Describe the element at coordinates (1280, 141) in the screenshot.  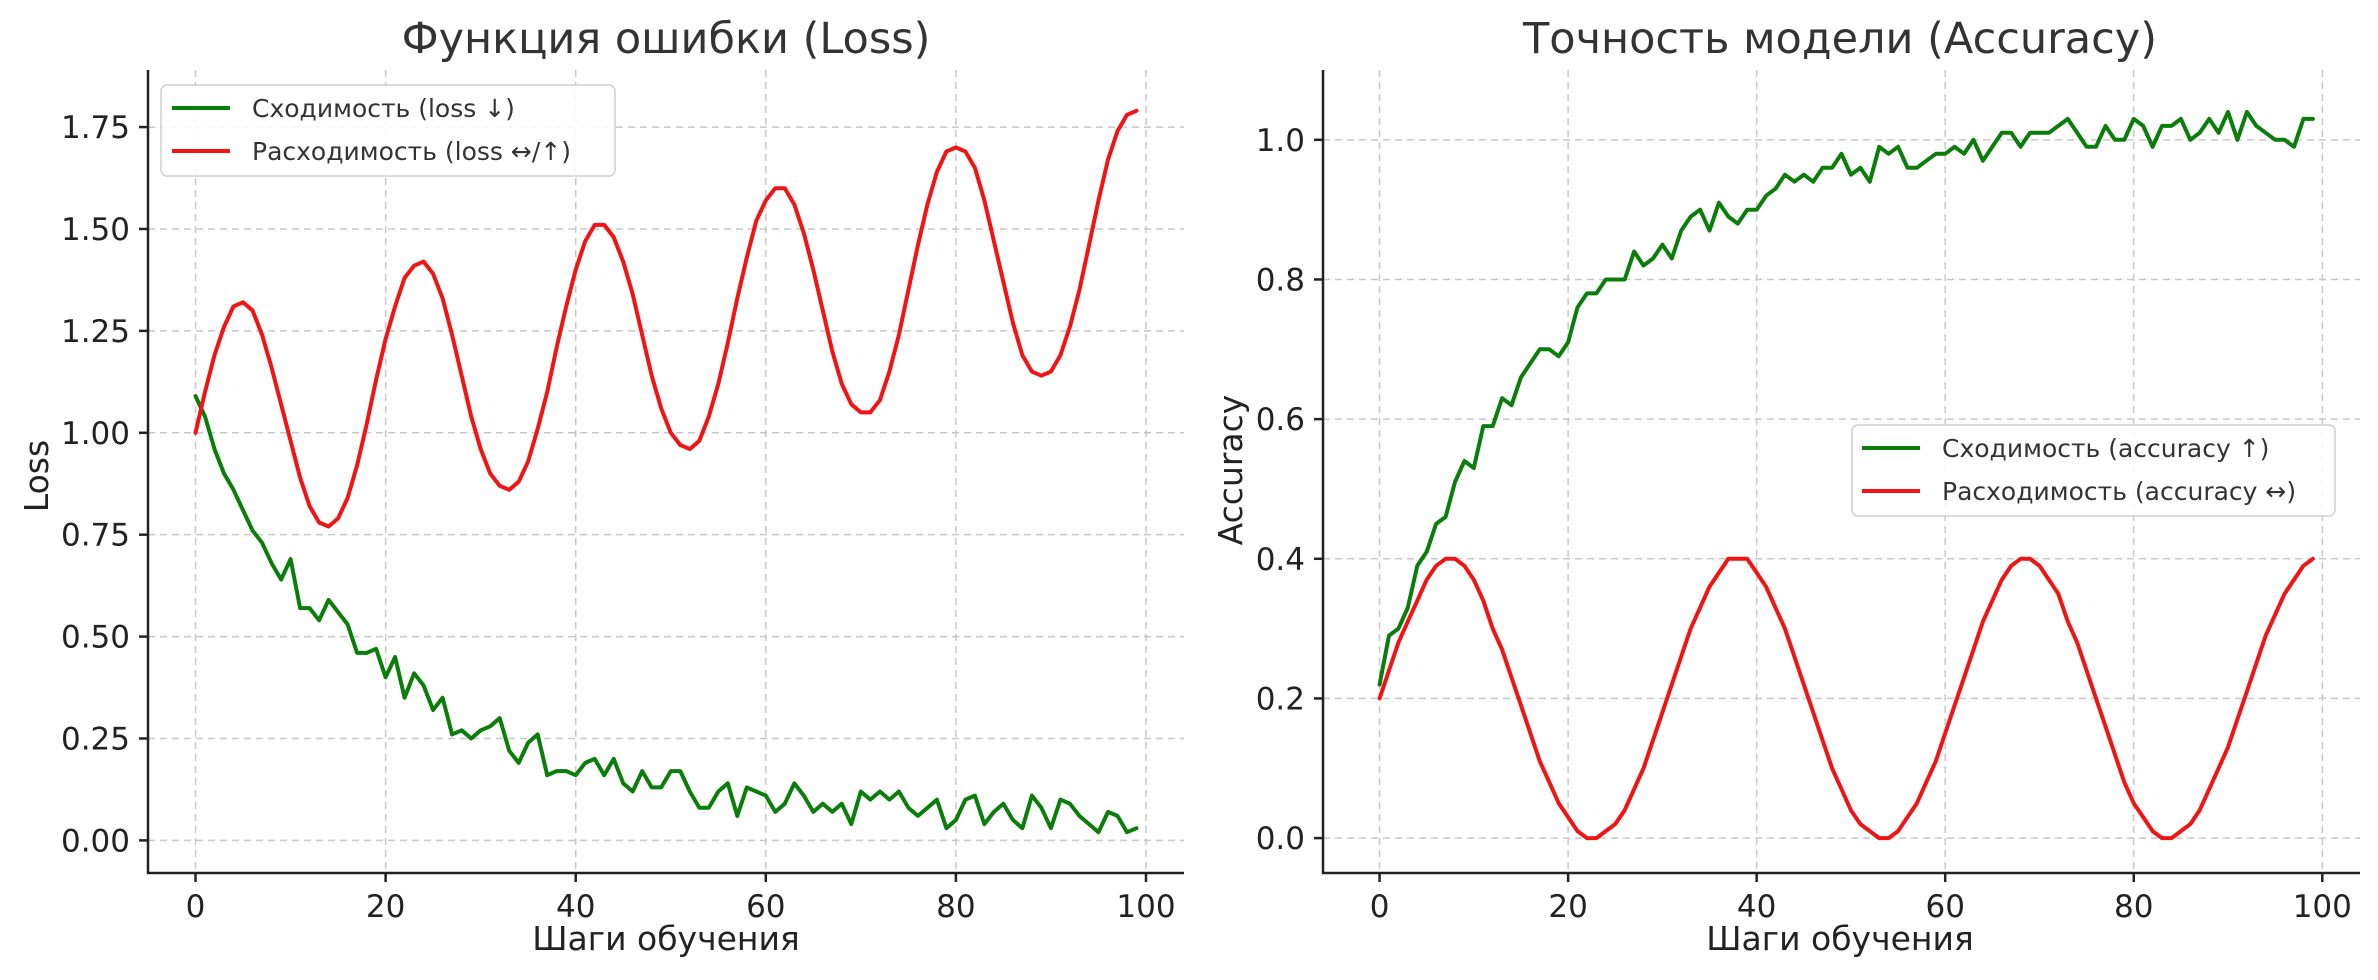
I see `accuracy-chart-ytick-label: 1.0` at that location.